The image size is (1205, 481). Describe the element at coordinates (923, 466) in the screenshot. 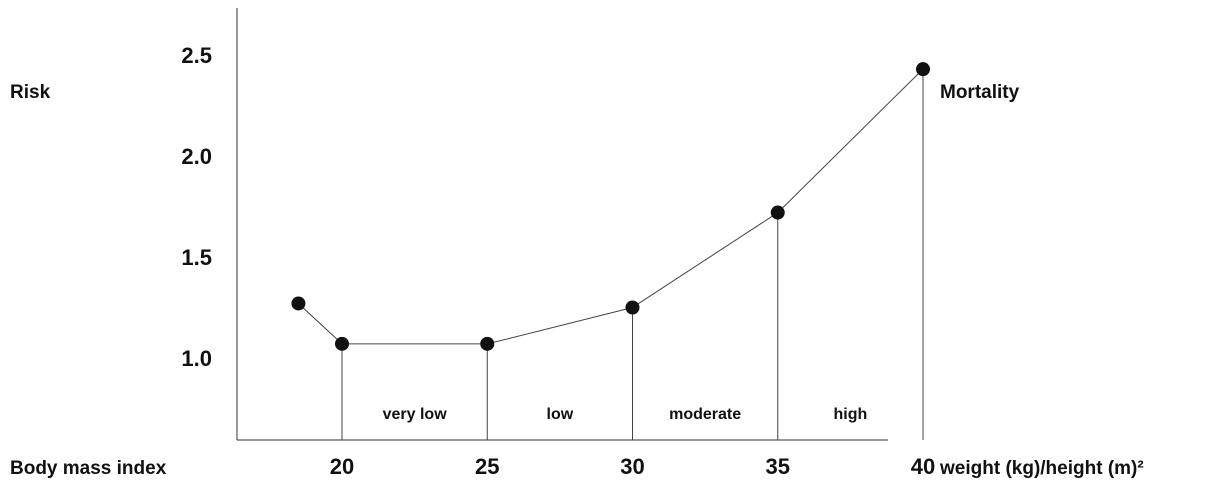

I see `x-tick-label: 40` at that location.